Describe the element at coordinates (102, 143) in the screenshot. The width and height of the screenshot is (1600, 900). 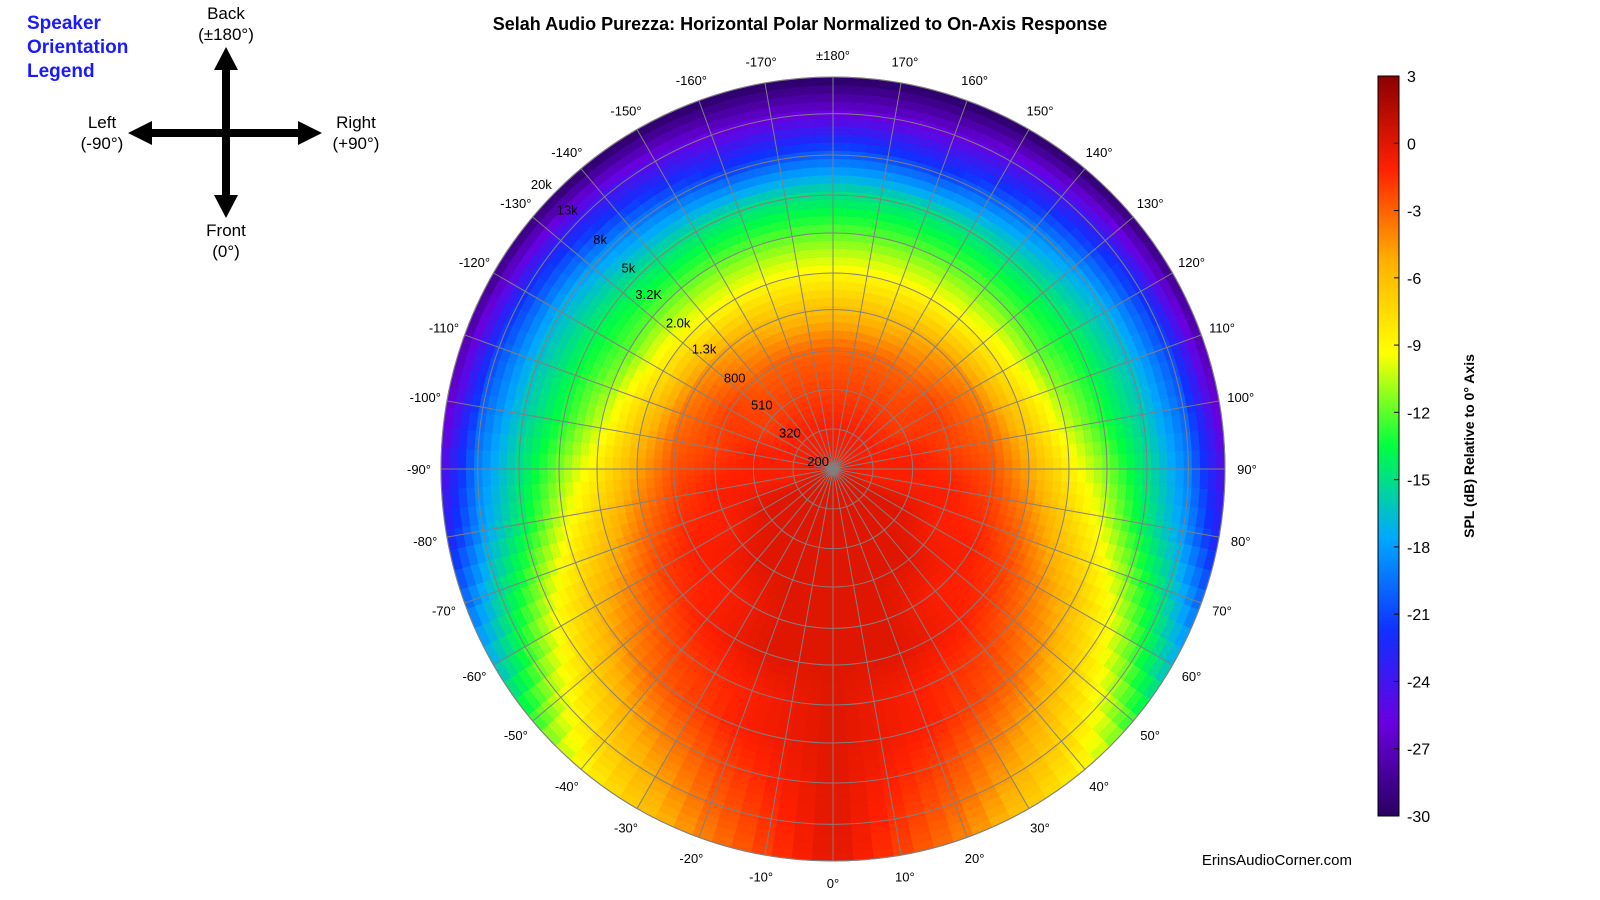
I see `legend-left-angle: (-90°)` at that location.